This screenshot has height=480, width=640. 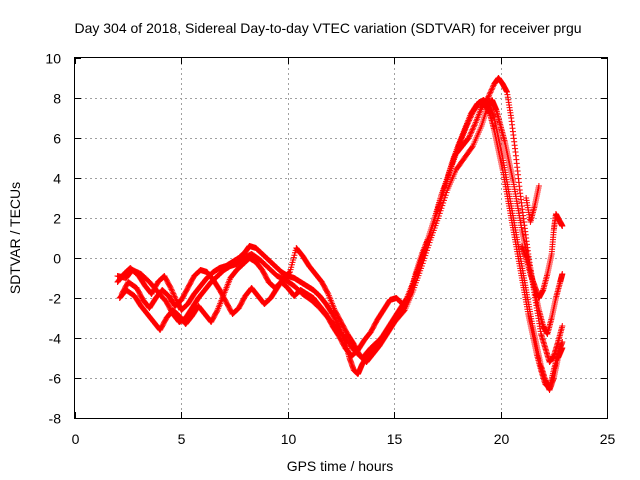 What do you see at coordinates (57, 179) in the screenshot?
I see `y-tick-label: 4` at bounding box center [57, 179].